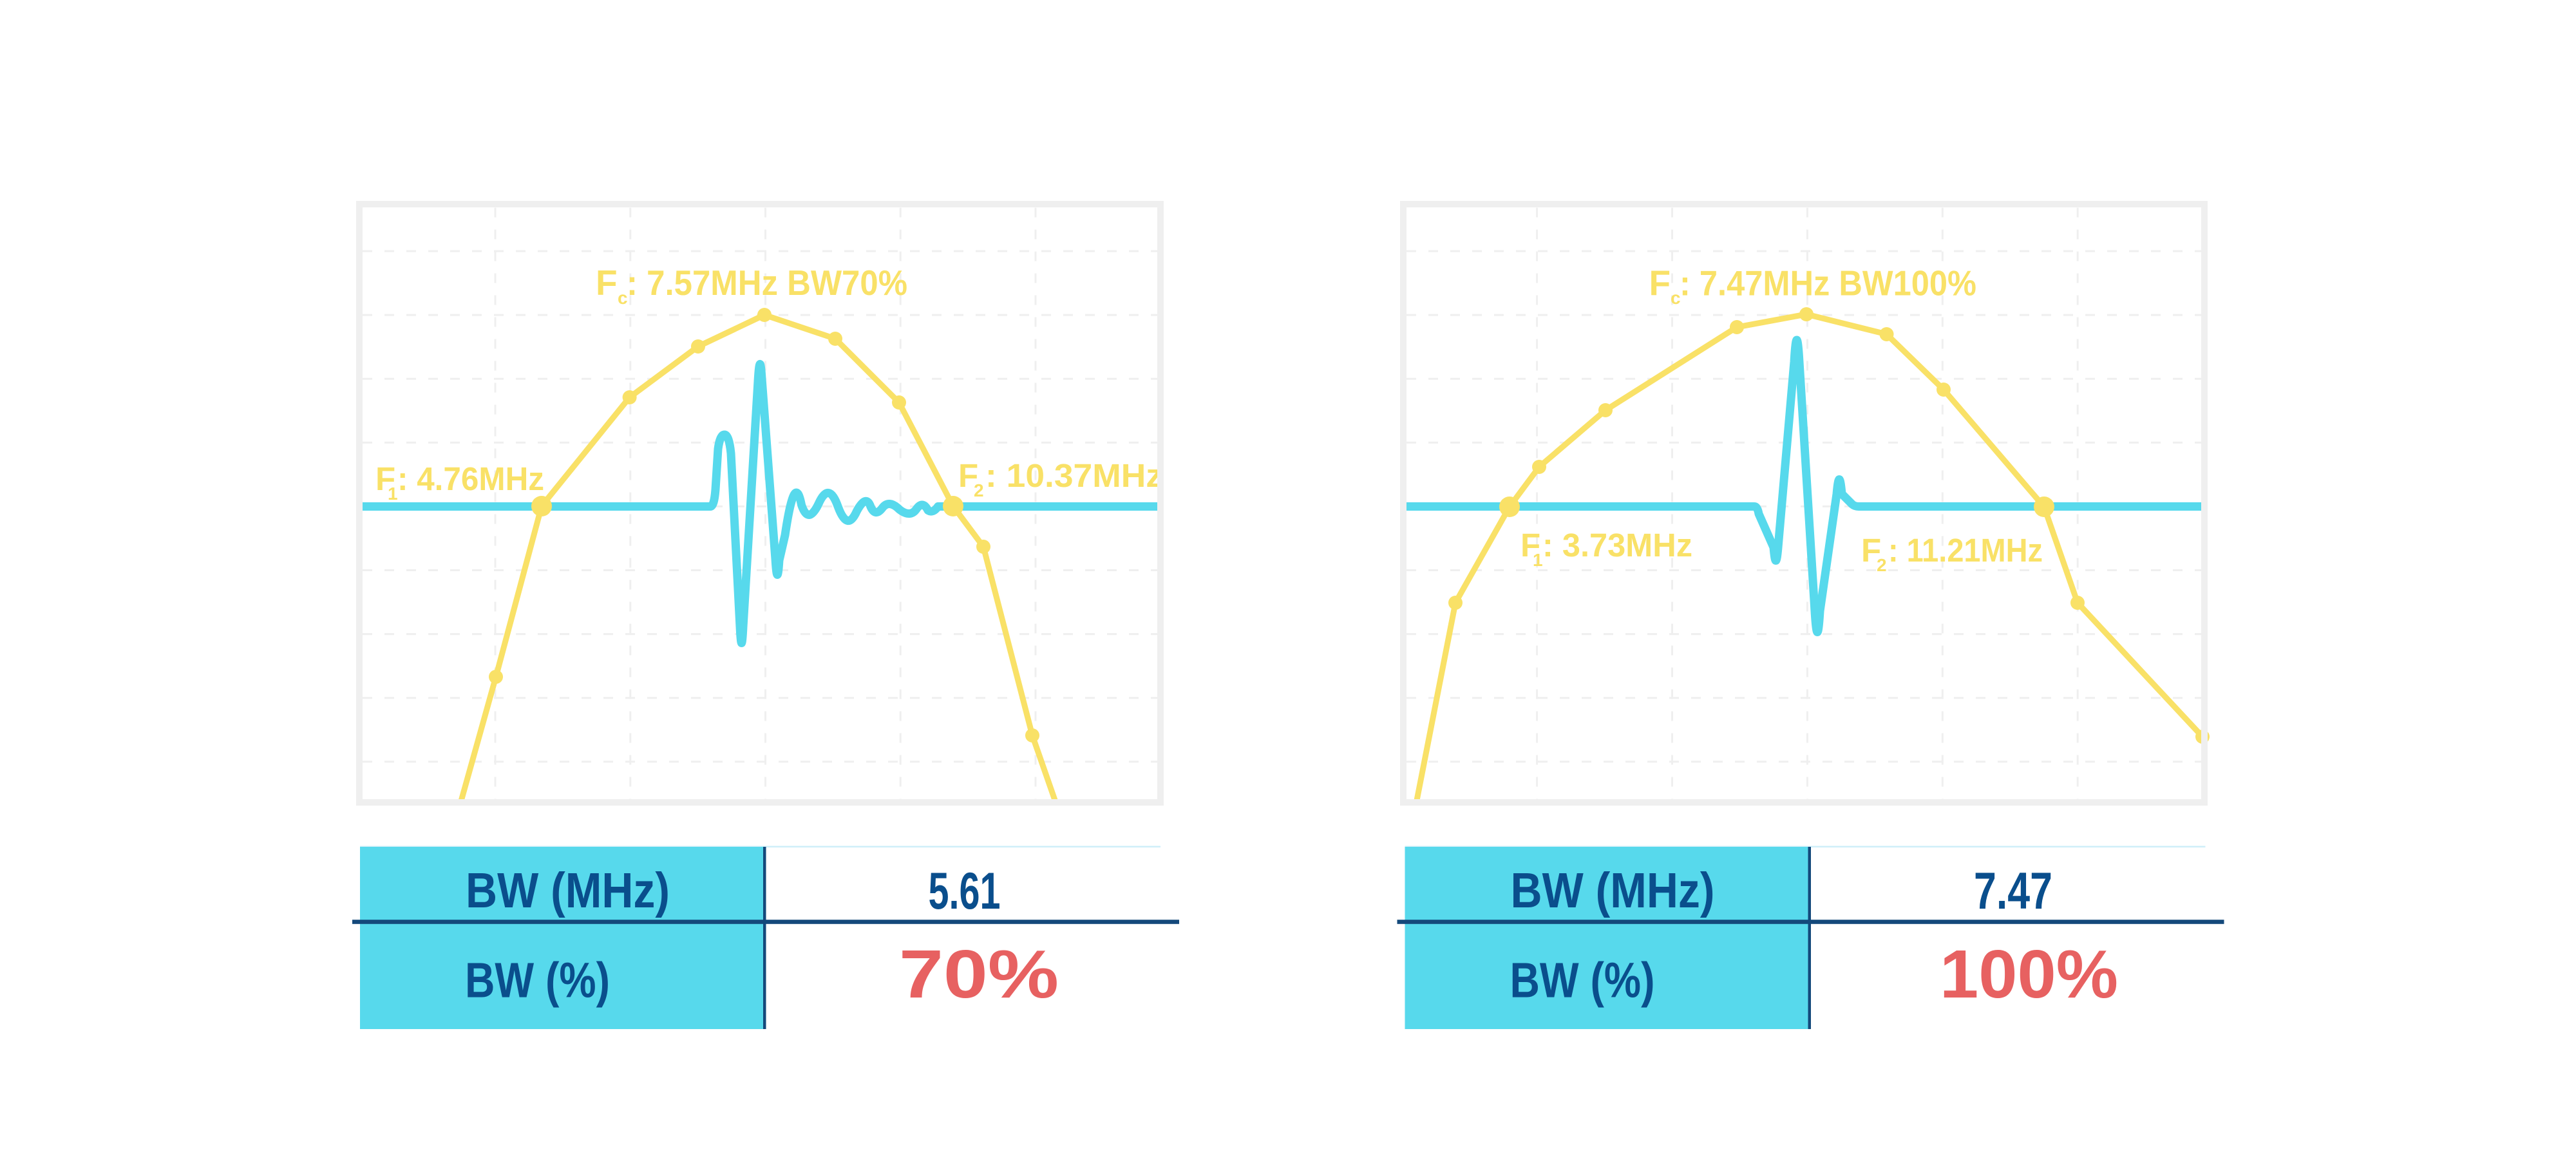 The width and height of the screenshot is (2576, 1154). I want to click on svg-text:: 3.73MHz: : 3.73MHz, so click(1617, 545).